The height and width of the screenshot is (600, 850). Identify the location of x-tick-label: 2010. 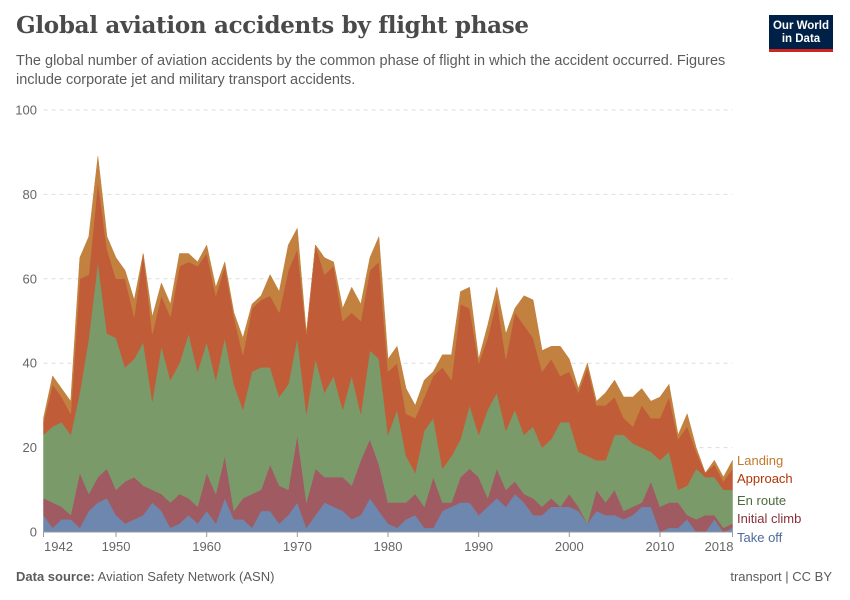
(660, 546).